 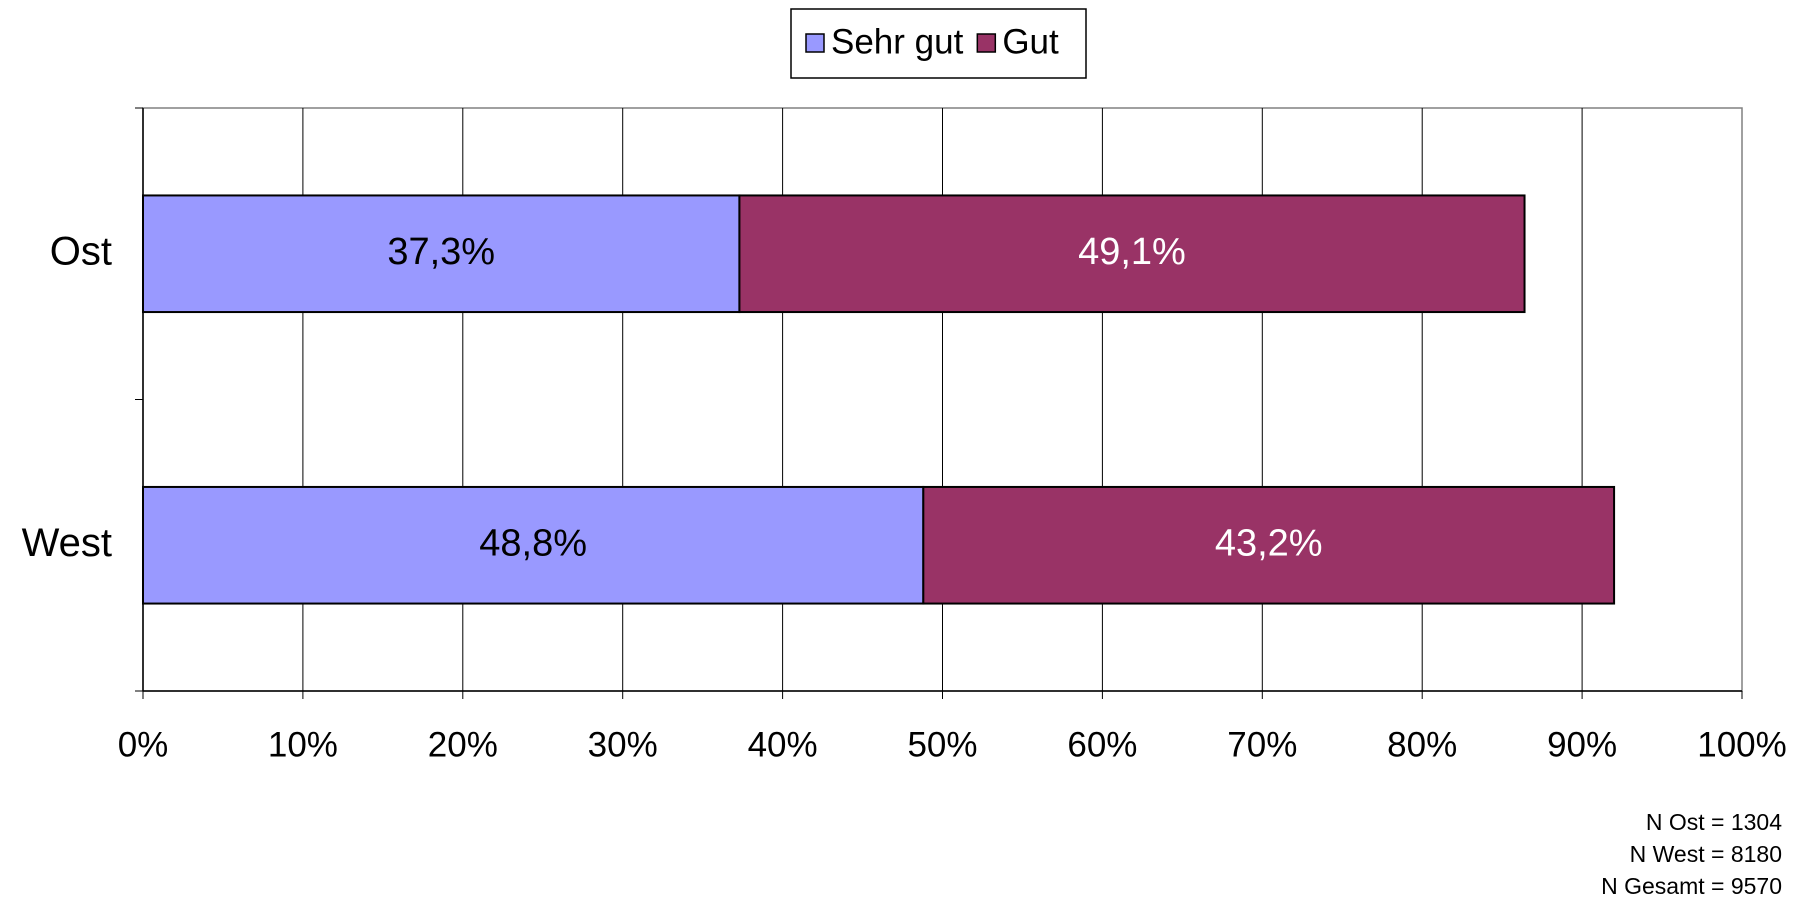 What do you see at coordinates (303, 744) in the screenshot?
I see `x-tick-label: 10%` at bounding box center [303, 744].